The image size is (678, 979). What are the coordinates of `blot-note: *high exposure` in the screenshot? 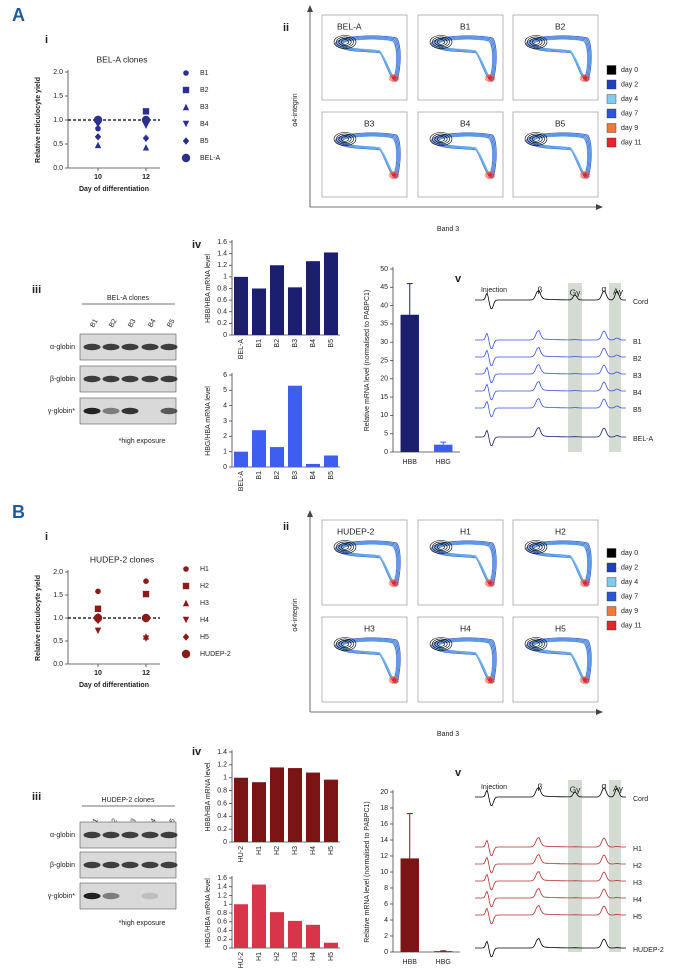 It's located at (142, 441).